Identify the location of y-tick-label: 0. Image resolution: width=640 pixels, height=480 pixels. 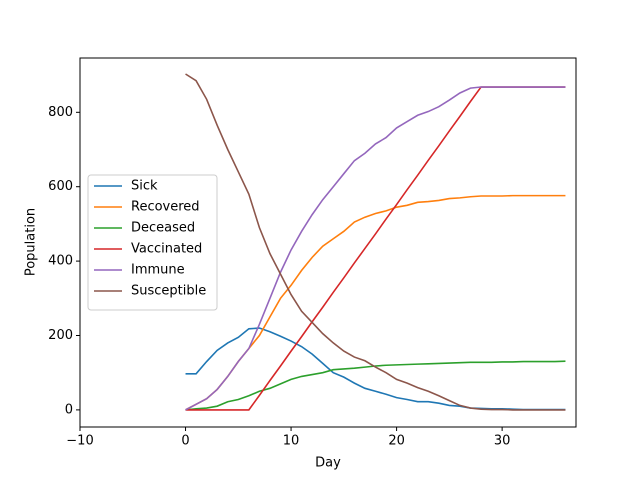
(69, 409).